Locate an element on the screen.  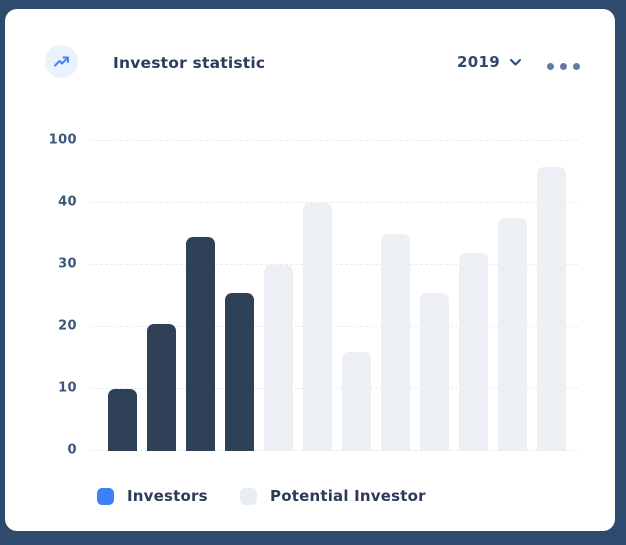
legend-item-investors: Investors is located at coordinates (152, 496).